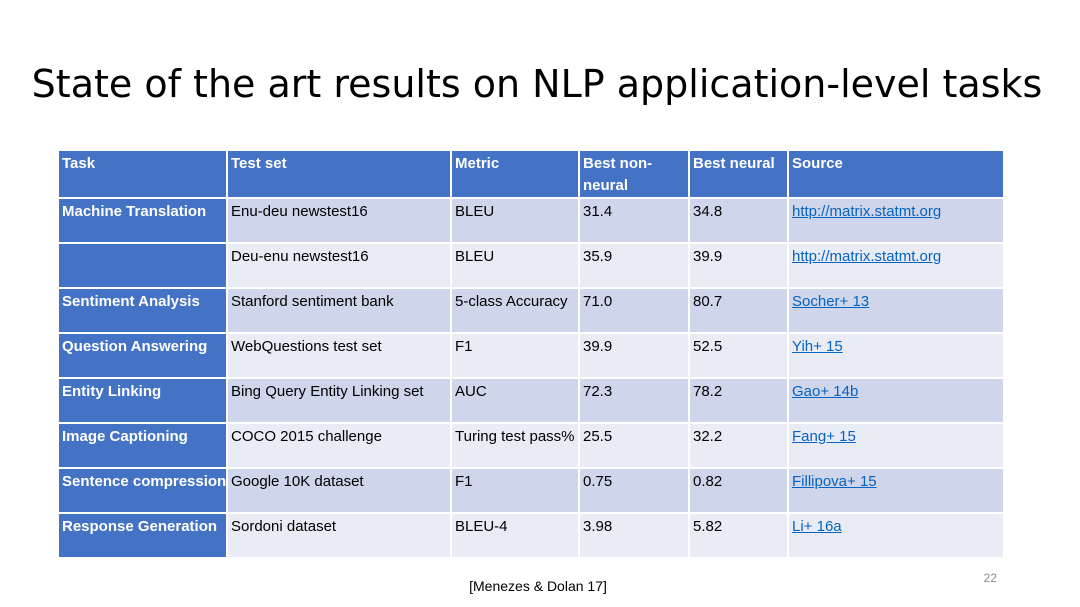 The width and height of the screenshot is (1080, 607). Describe the element at coordinates (738, 174) in the screenshot. I see `header-best-neural: Best neural` at that location.